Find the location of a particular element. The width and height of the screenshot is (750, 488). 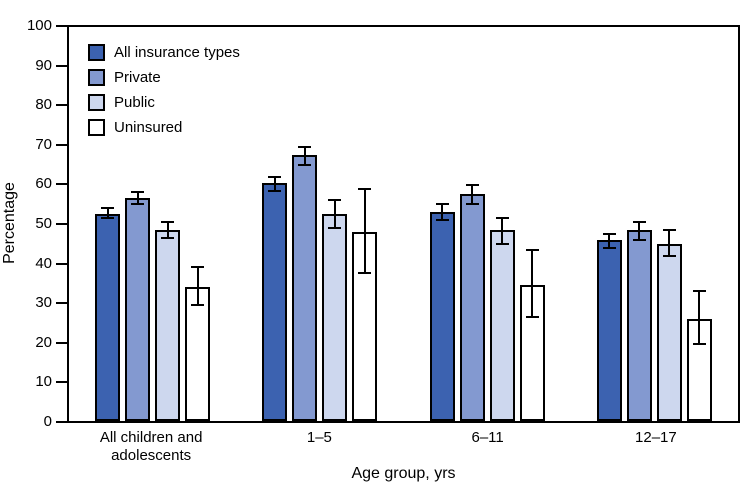

legend-label-public: Public is located at coordinates (134, 102).